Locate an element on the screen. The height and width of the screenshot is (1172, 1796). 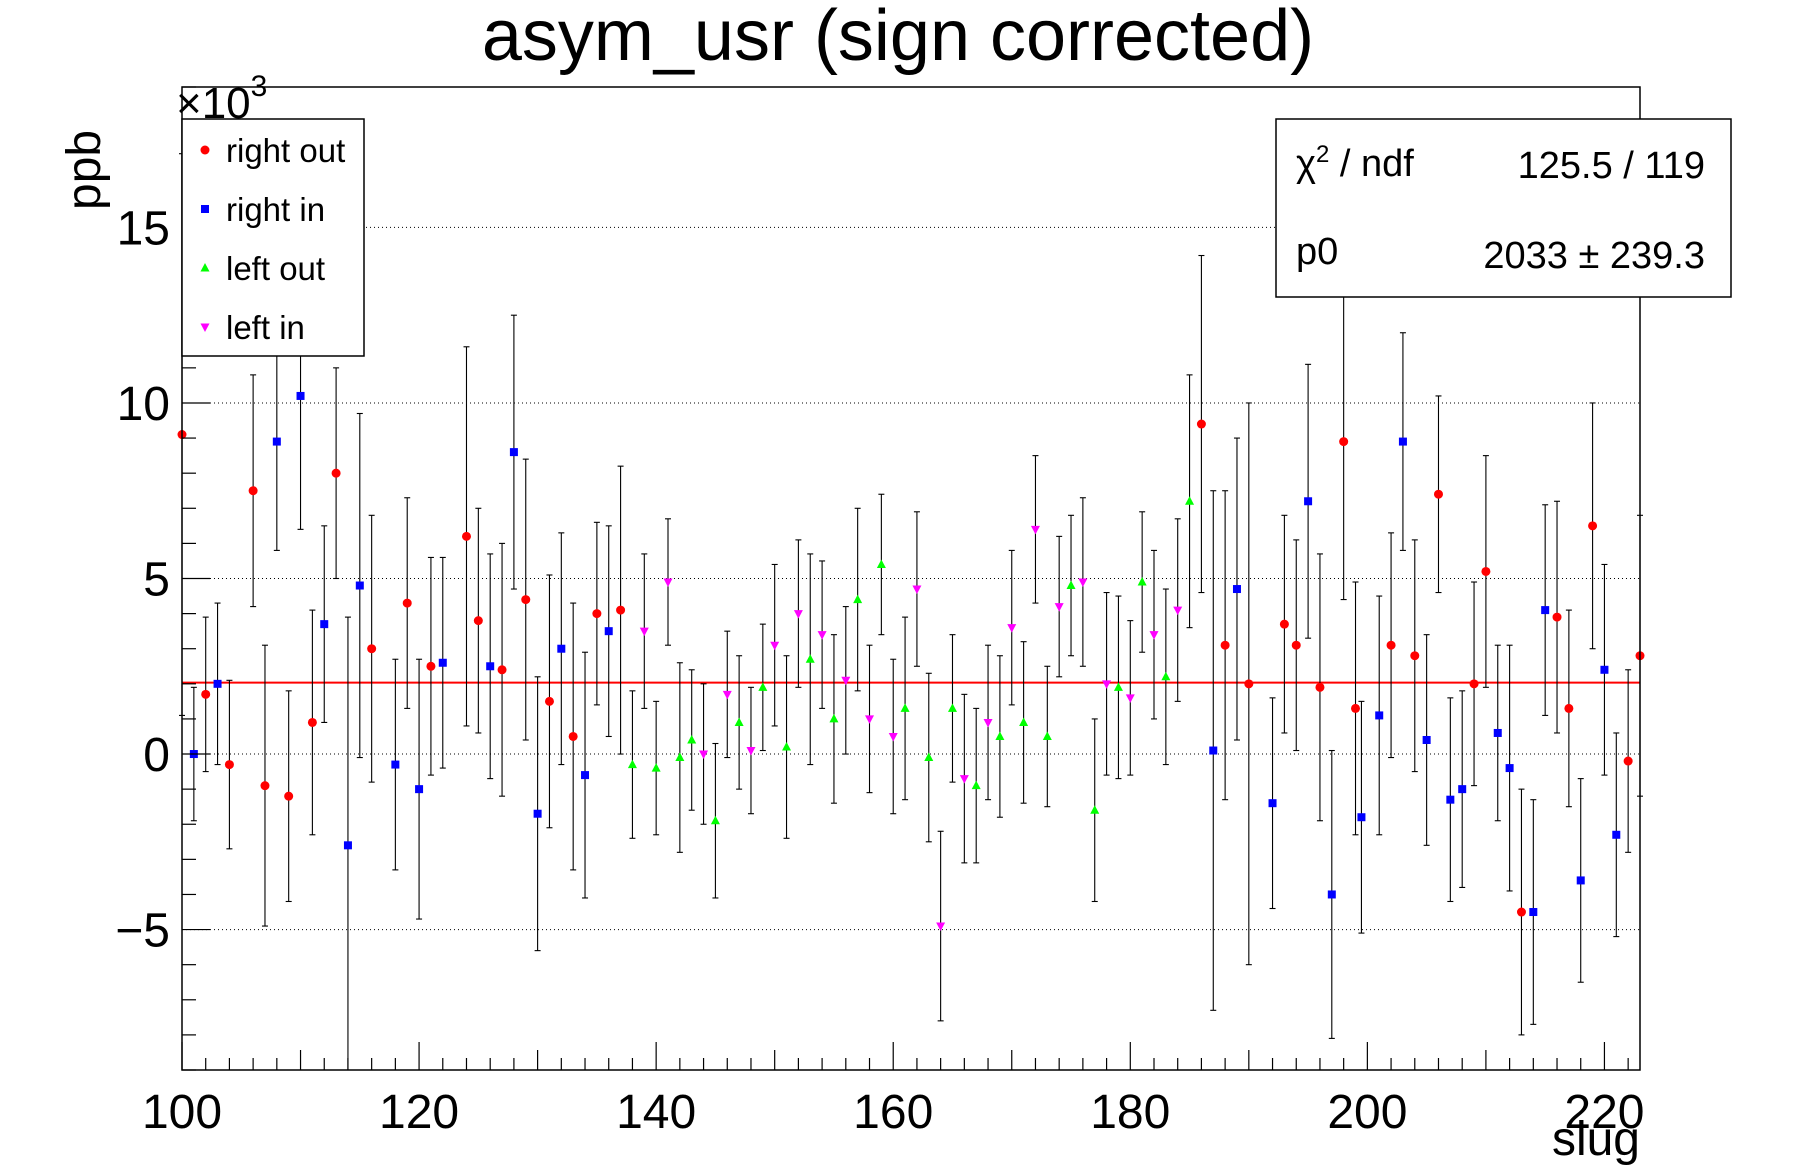
x-tick-label: 100 is located at coordinates (182, 1112).